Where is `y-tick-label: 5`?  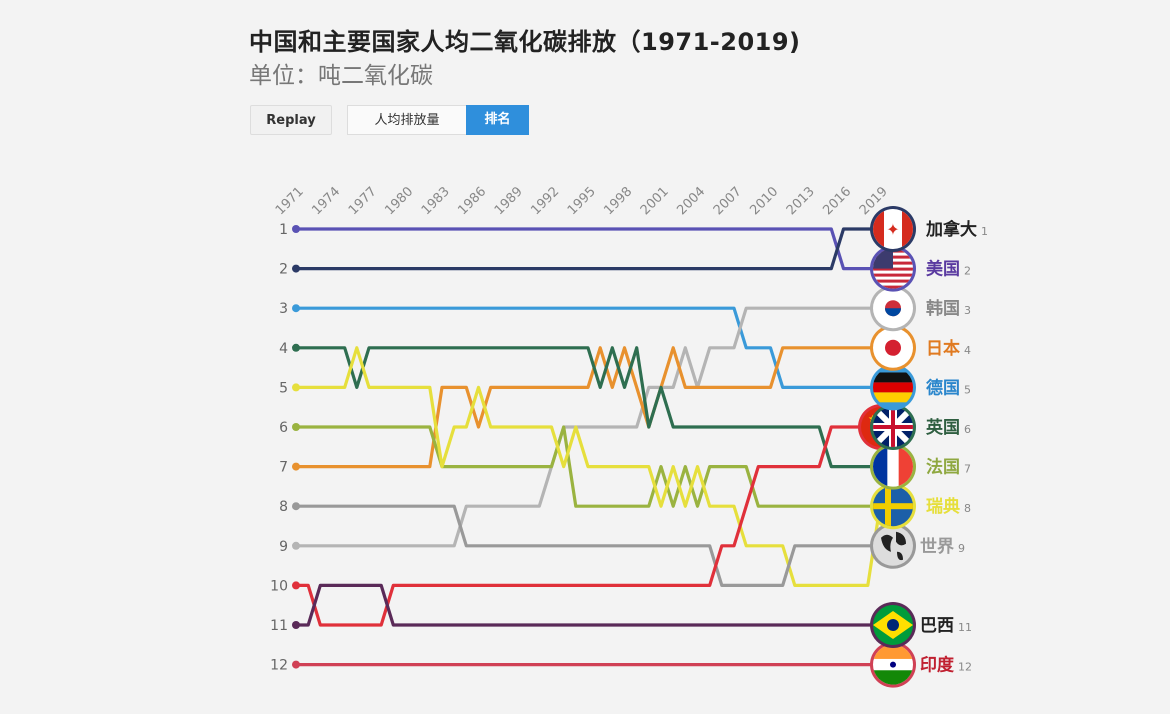
y-tick-label: 5 is located at coordinates (283, 388).